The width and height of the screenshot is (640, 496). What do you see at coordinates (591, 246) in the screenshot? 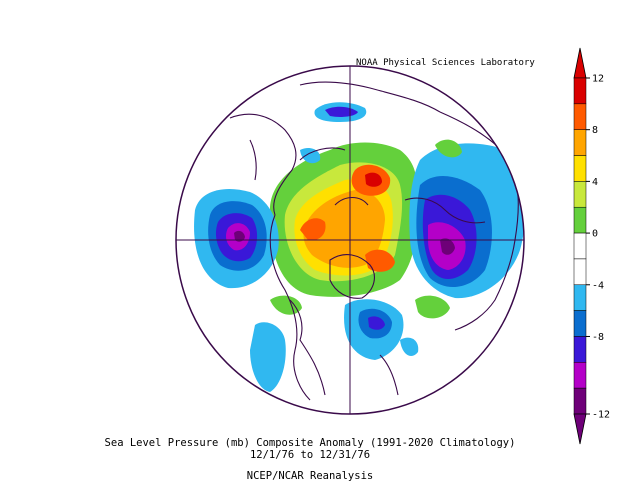
I see `colorbar: 12 8 4 0 -4 -8 -12` at bounding box center [591, 246].